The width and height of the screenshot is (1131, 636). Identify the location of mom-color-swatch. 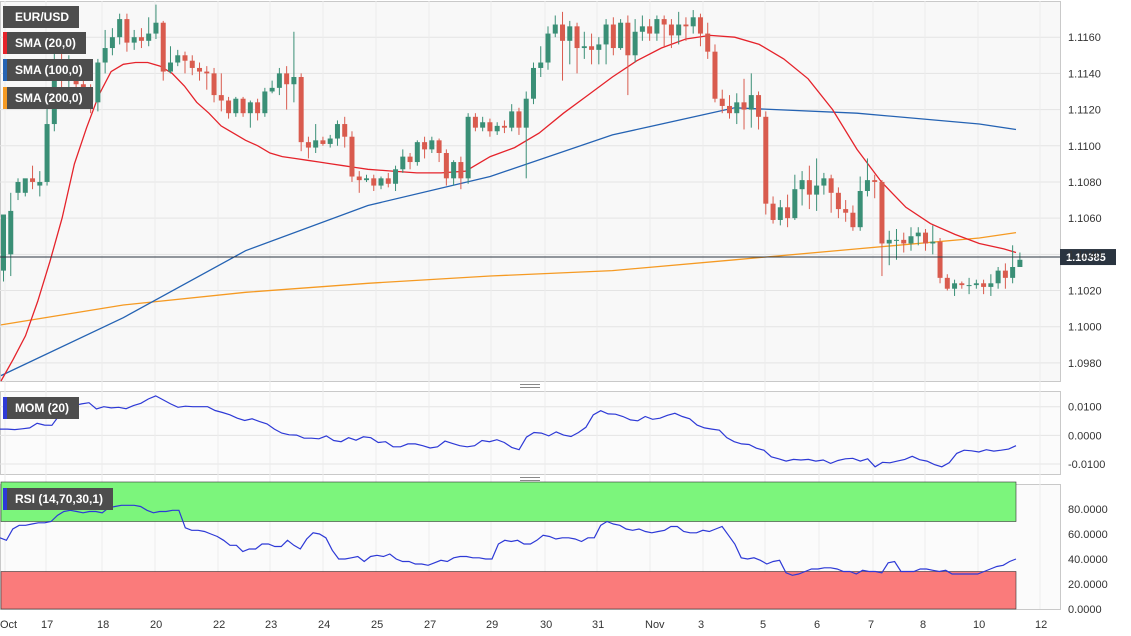
(5, 408).